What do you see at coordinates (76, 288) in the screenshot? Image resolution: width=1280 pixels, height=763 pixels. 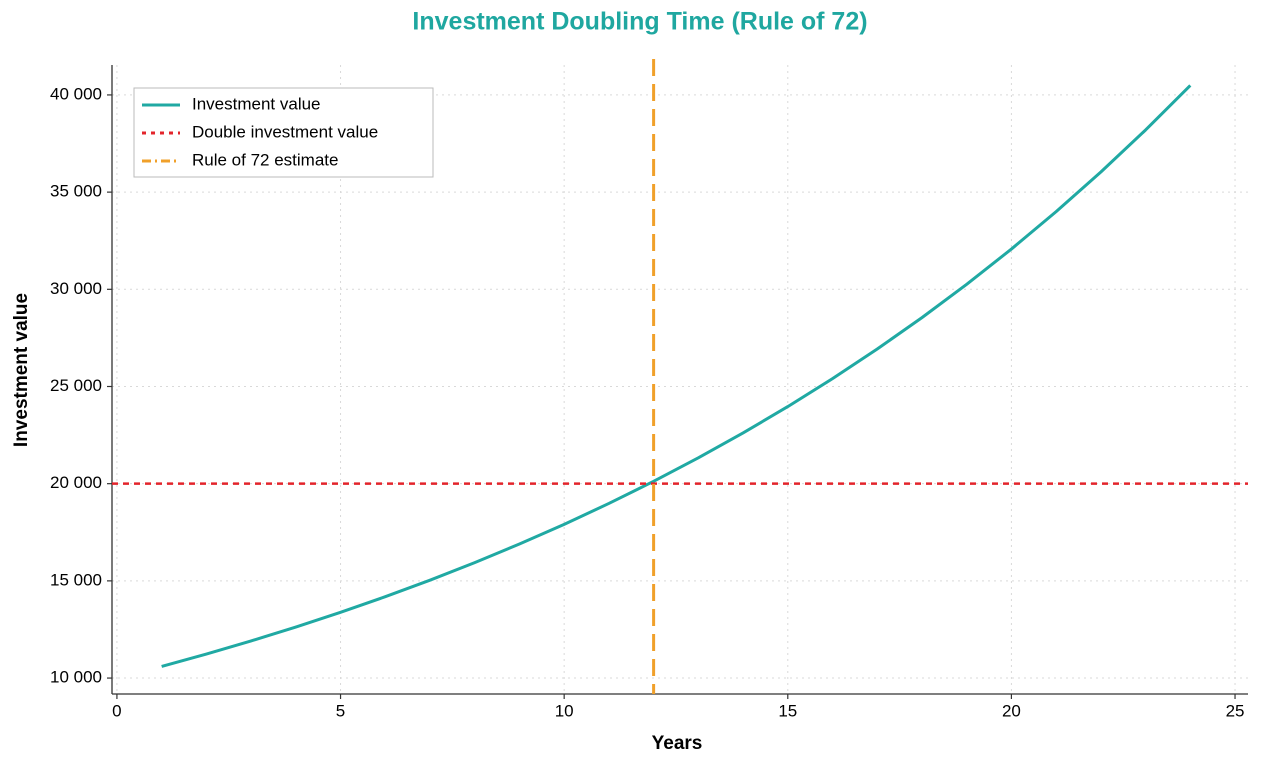 I see `y-tick-label: 30 000` at bounding box center [76, 288].